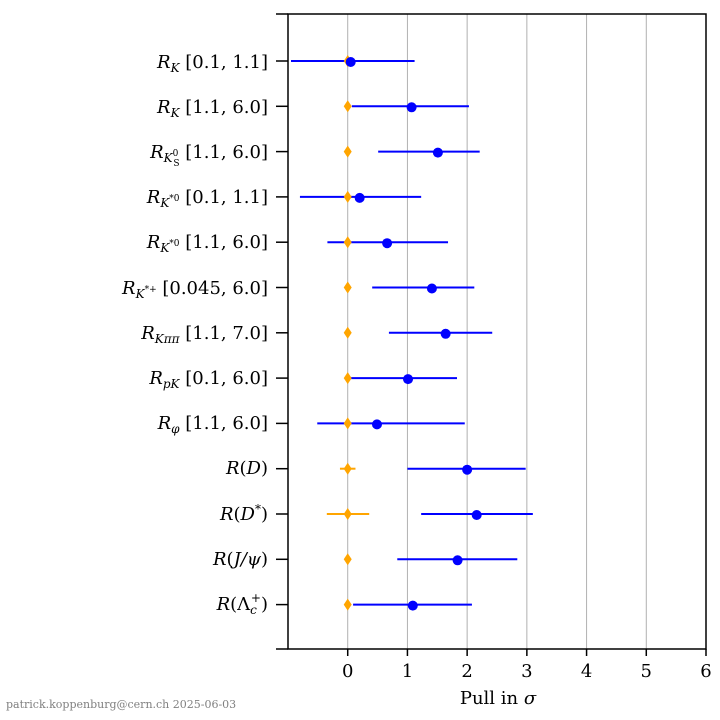  What do you see at coordinates (208, 155) in the screenshot?
I see `row-label: RK0 S [1.1, 6.0]` at bounding box center [208, 155].